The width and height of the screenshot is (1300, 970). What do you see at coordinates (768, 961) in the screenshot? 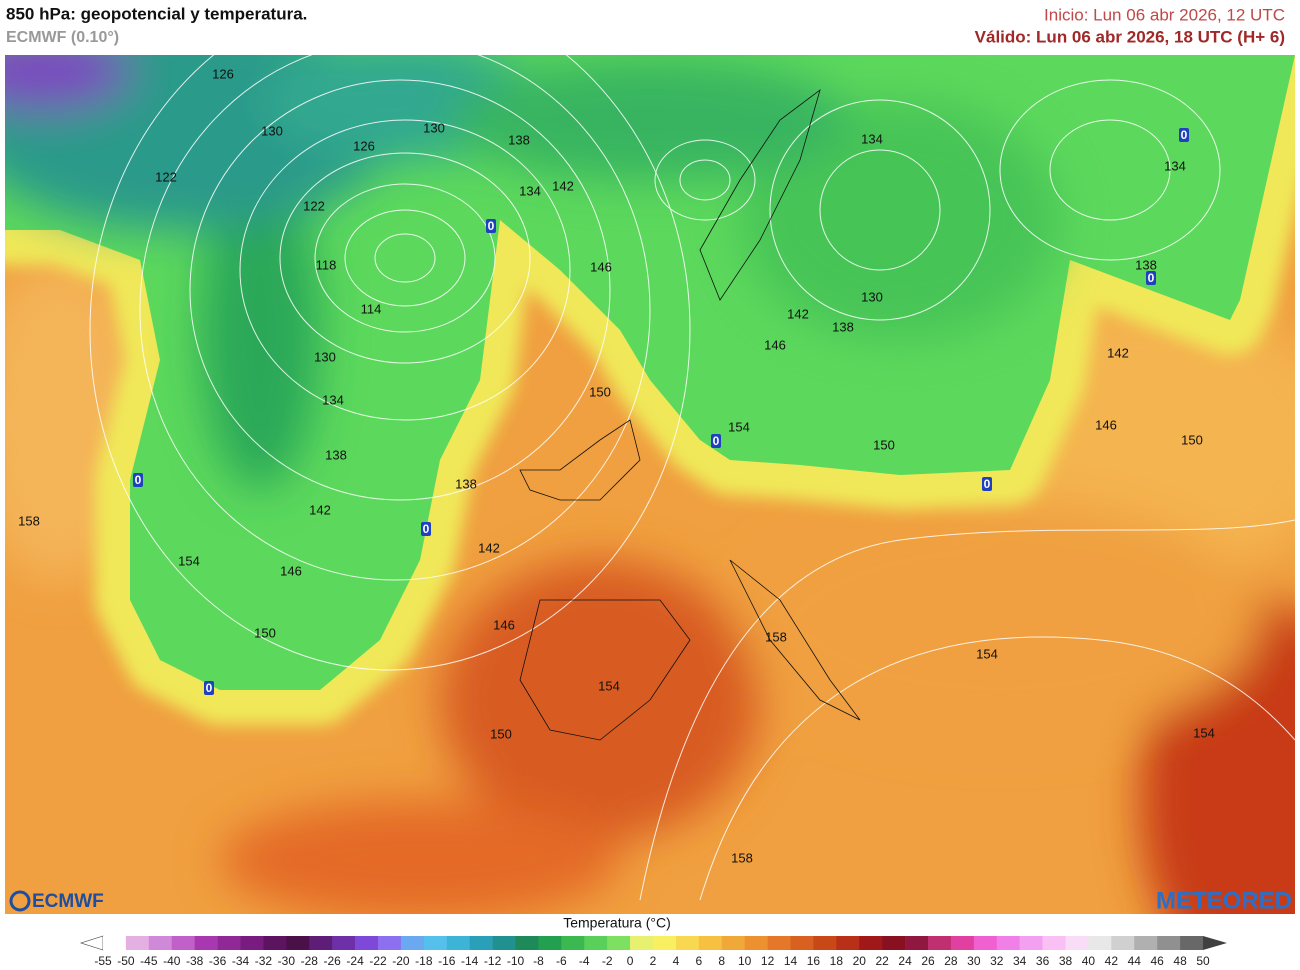
I see `colorbar-tick-label: 12` at bounding box center [768, 961].